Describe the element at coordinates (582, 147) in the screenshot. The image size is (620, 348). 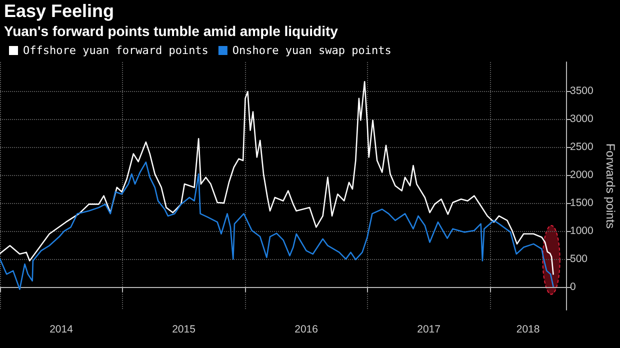
I see `y-tick-label: 2500` at that location.